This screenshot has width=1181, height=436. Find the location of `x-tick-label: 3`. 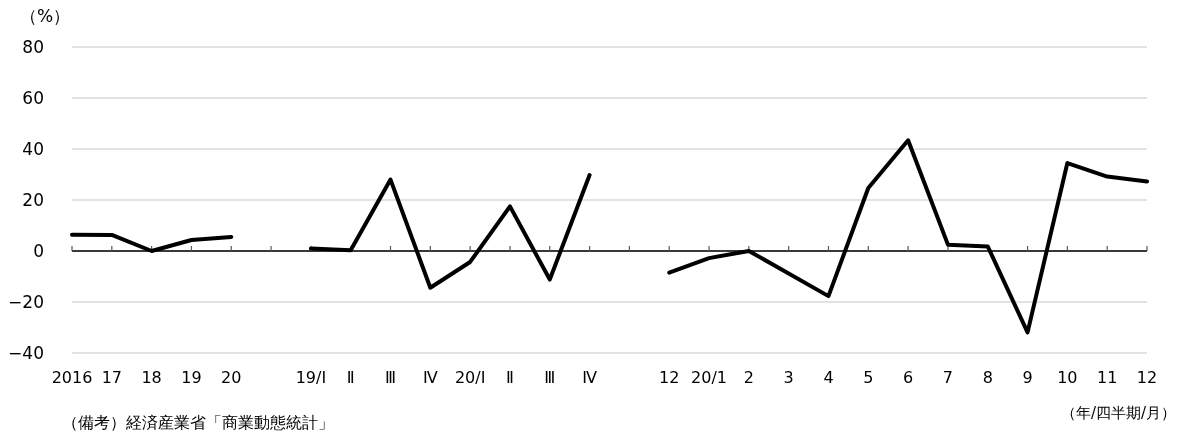

x-tick-label: 3 is located at coordinates (788, 377).